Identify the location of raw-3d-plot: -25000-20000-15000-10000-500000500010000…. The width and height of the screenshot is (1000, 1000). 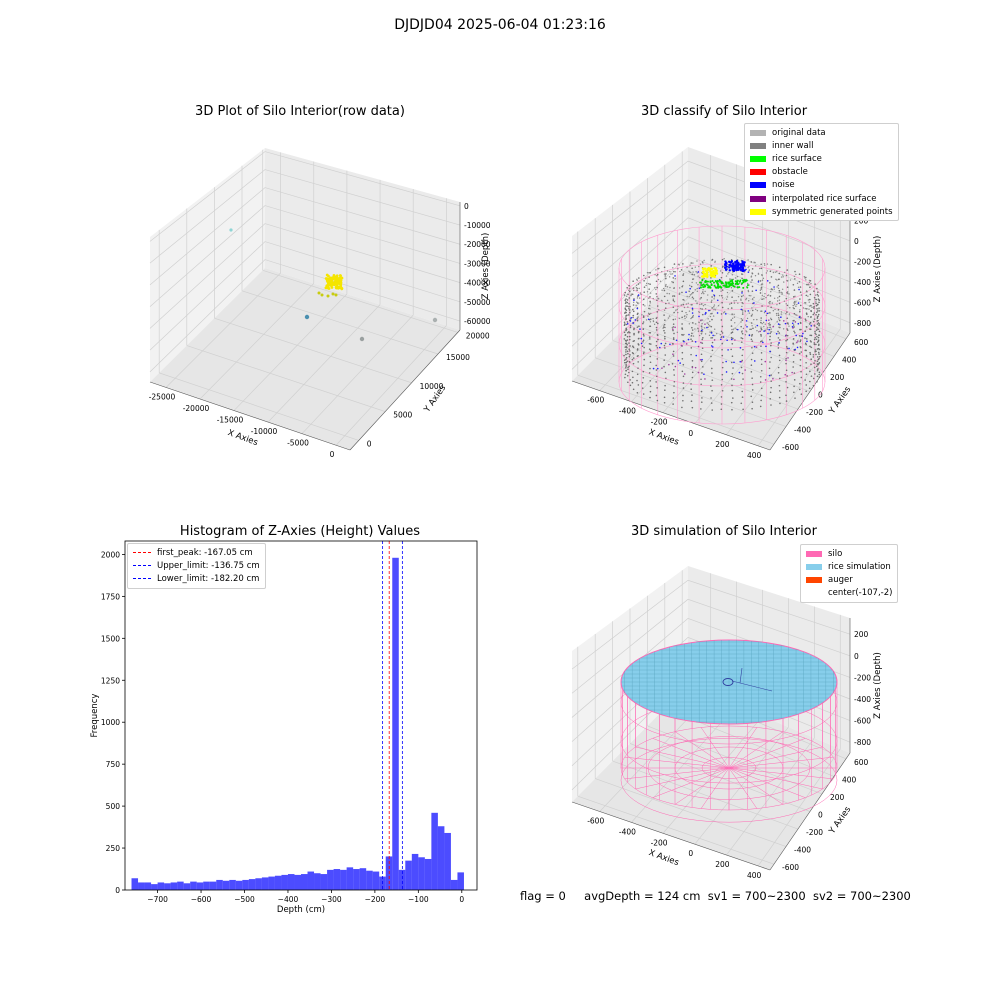
(320, 303).